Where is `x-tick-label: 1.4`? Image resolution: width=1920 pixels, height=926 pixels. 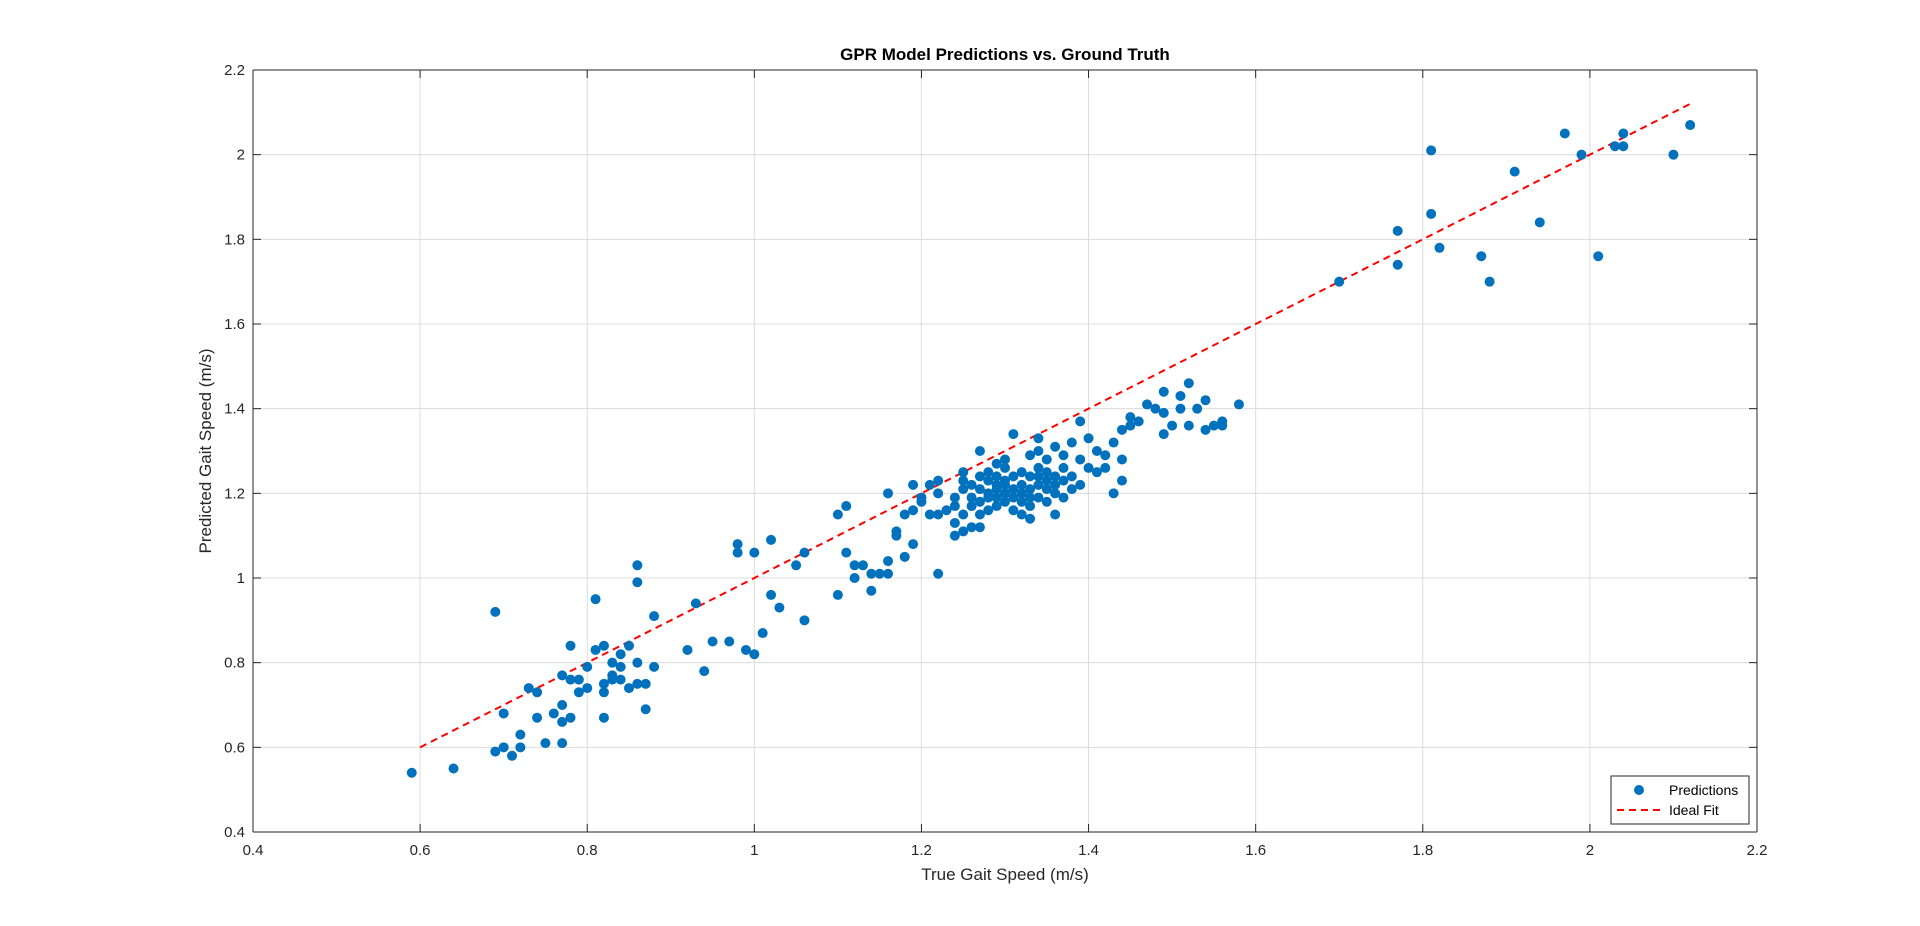
x-tick-label: 1.4 is located at coordinates (1088, 850).